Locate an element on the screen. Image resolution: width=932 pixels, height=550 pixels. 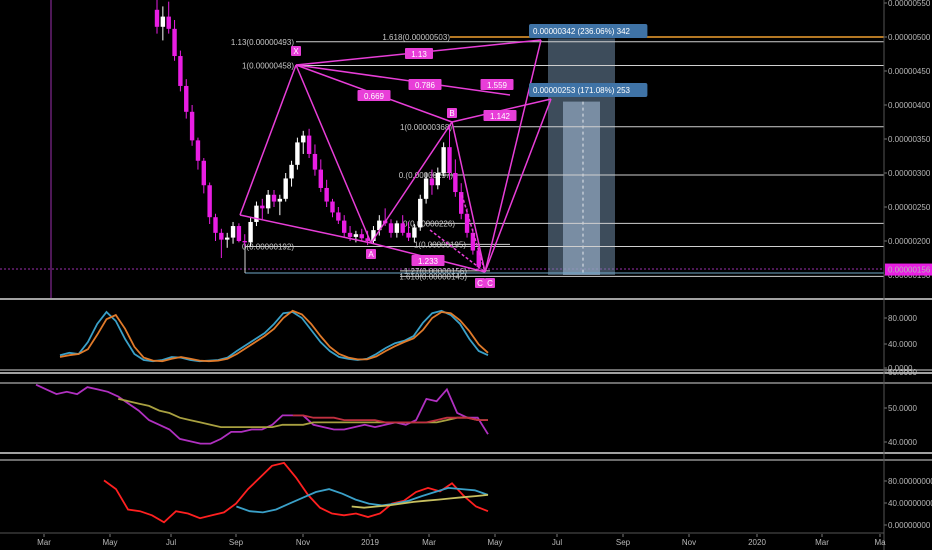
fib-level-label: 1.618(0.00000145) is located at coordinates (433, 276).